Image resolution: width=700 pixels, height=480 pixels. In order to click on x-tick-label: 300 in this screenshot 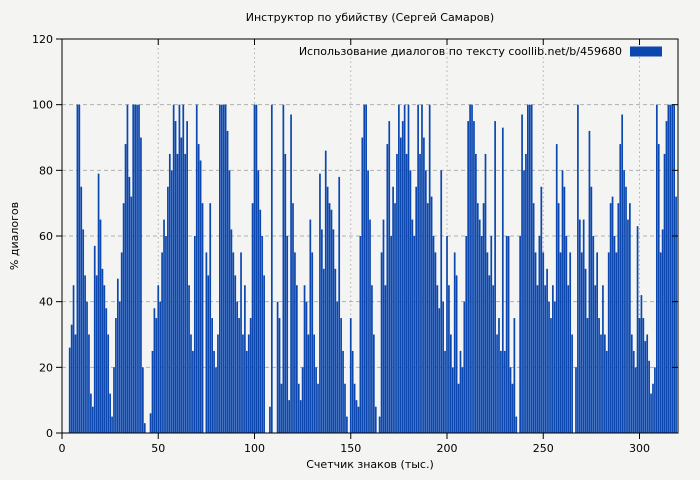, I will do `click(639, 448)`.